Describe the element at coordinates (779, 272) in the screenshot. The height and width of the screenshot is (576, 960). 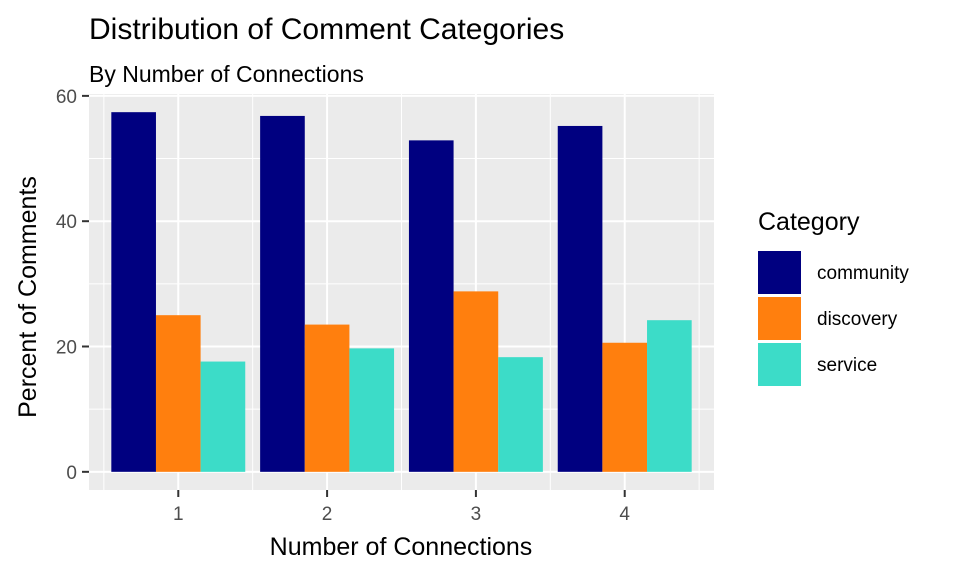
I see `legend-swatch-community` at that location.